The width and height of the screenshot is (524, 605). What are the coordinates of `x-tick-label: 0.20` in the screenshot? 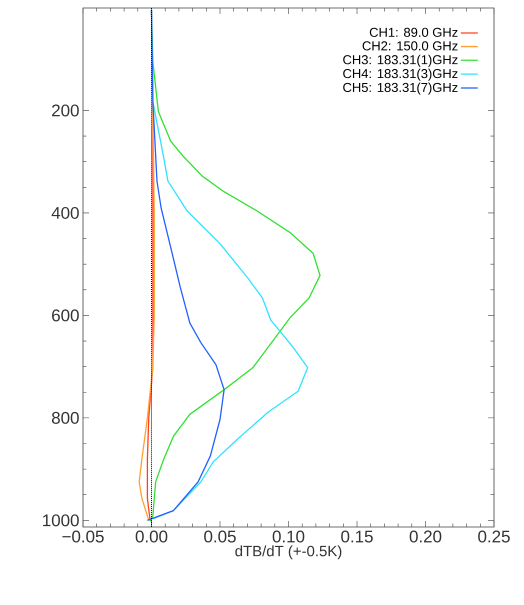 It's located at (426, 536).